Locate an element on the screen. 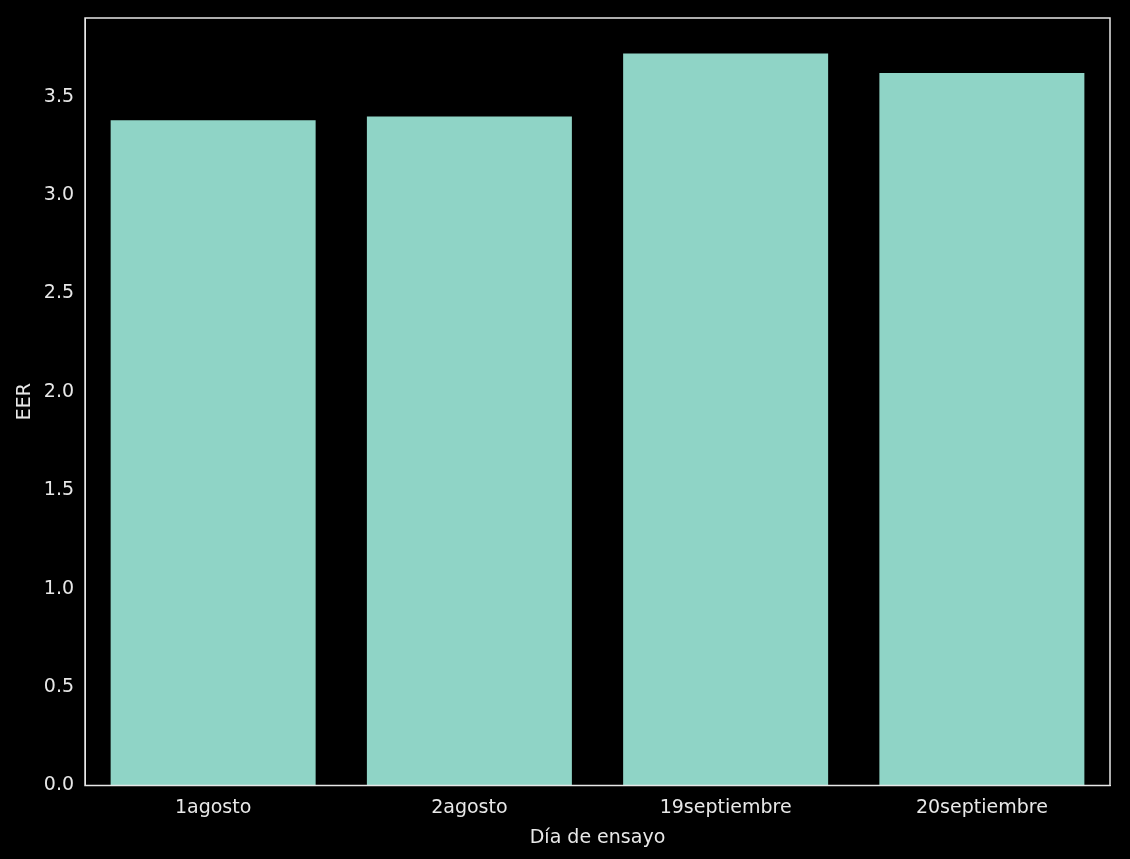 The image size is (1130, 859). x-axis-title: Día de ensayo is located at coordinates (597, 835).